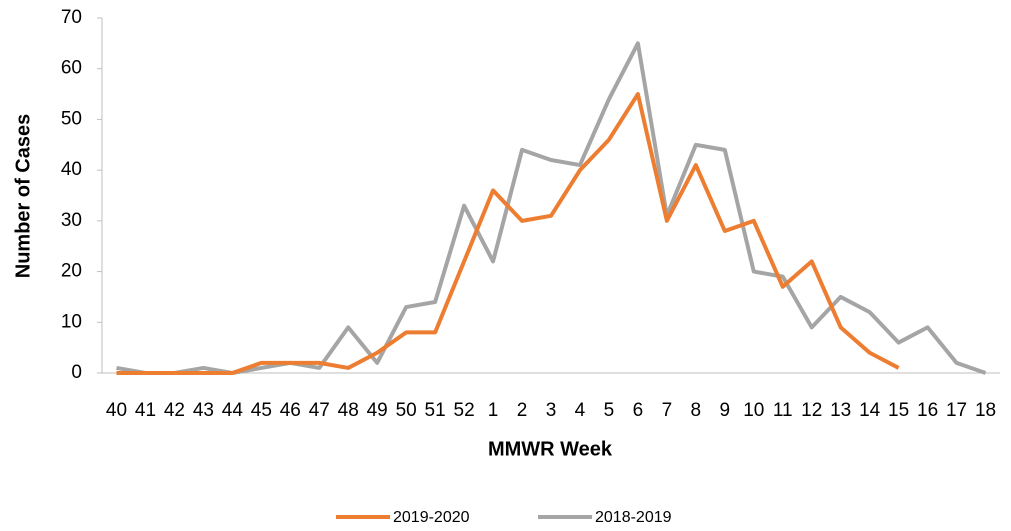 This screenshot has width=1011, height=531. Describe the element at coordinates (550, 449) in the screenshot. I see `x-axis-title: MMWR Week` at that location.